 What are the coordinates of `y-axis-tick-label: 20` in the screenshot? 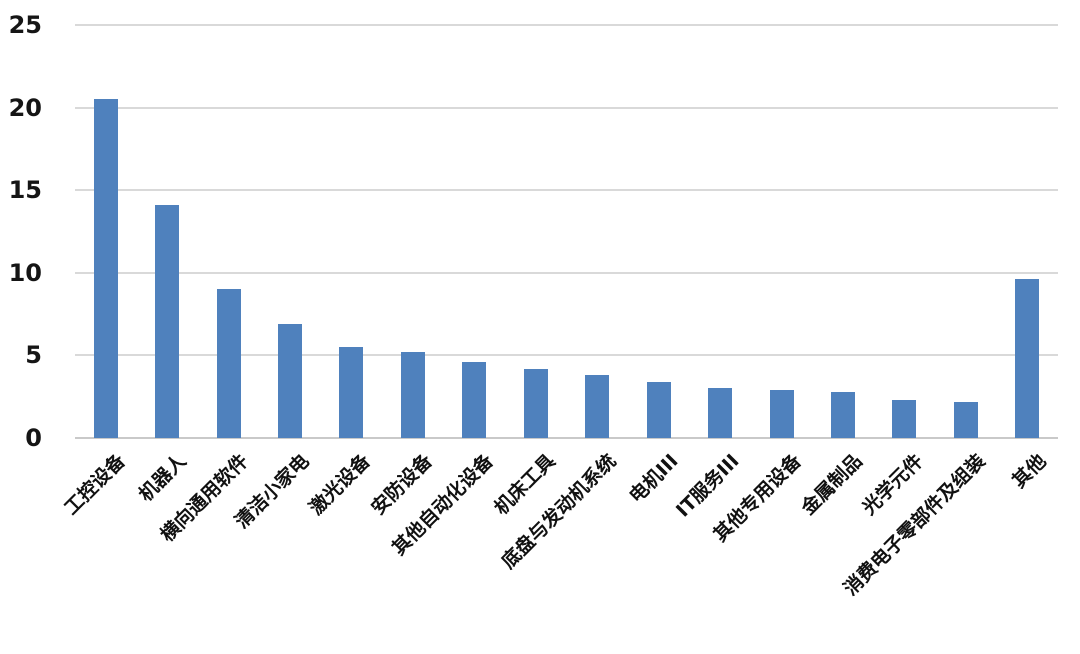 It's located at (25, 107).